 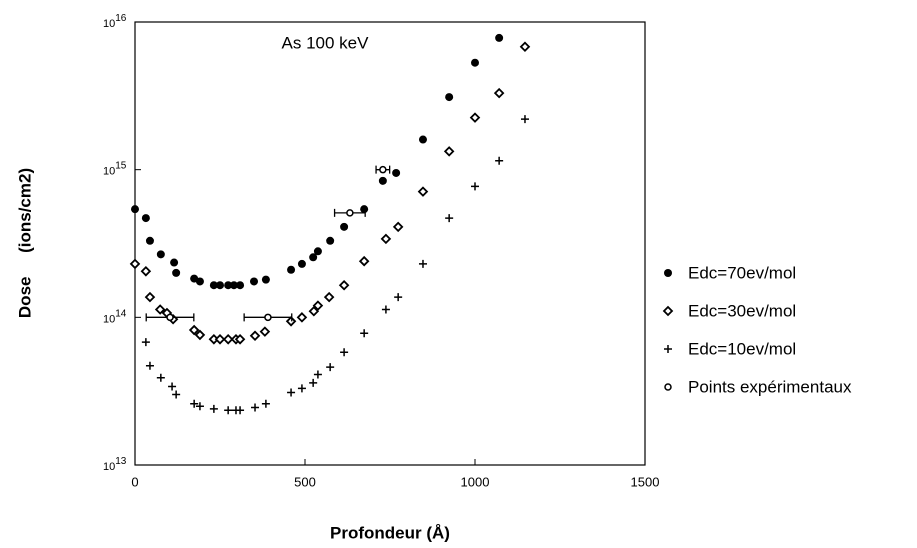 What do you see at coordinates (326, 42) in the screenshot?
I see `chart-title: As 100 keV` at bounding box center [326, 42].